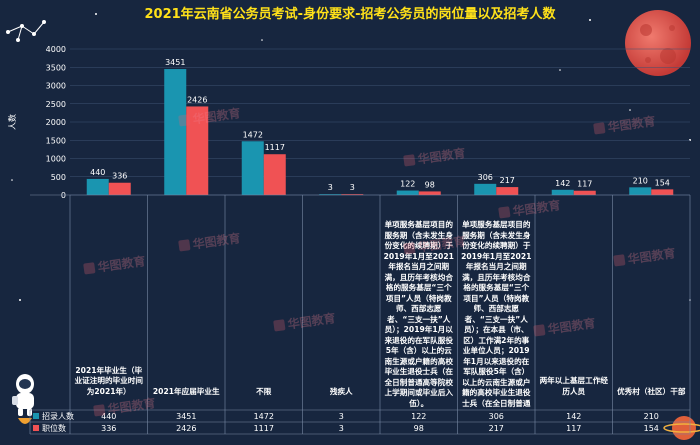 The image size is (700, 445). Describe the element at coordinates (97, 172) in the screenshot. I see `bar-value-label: 440` at that location.